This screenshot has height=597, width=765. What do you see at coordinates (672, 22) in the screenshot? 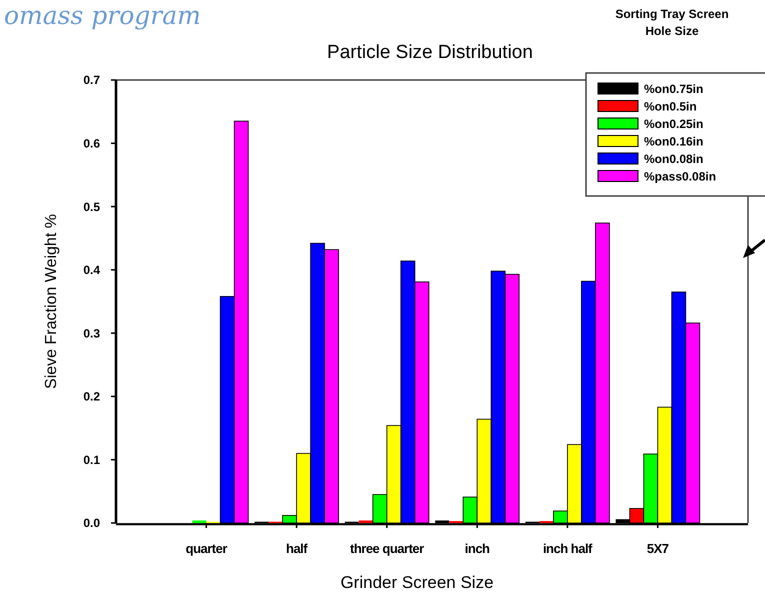
I see `legend-title: Sorting Tray Screen Hole Size` at bounding box center [672, 22].